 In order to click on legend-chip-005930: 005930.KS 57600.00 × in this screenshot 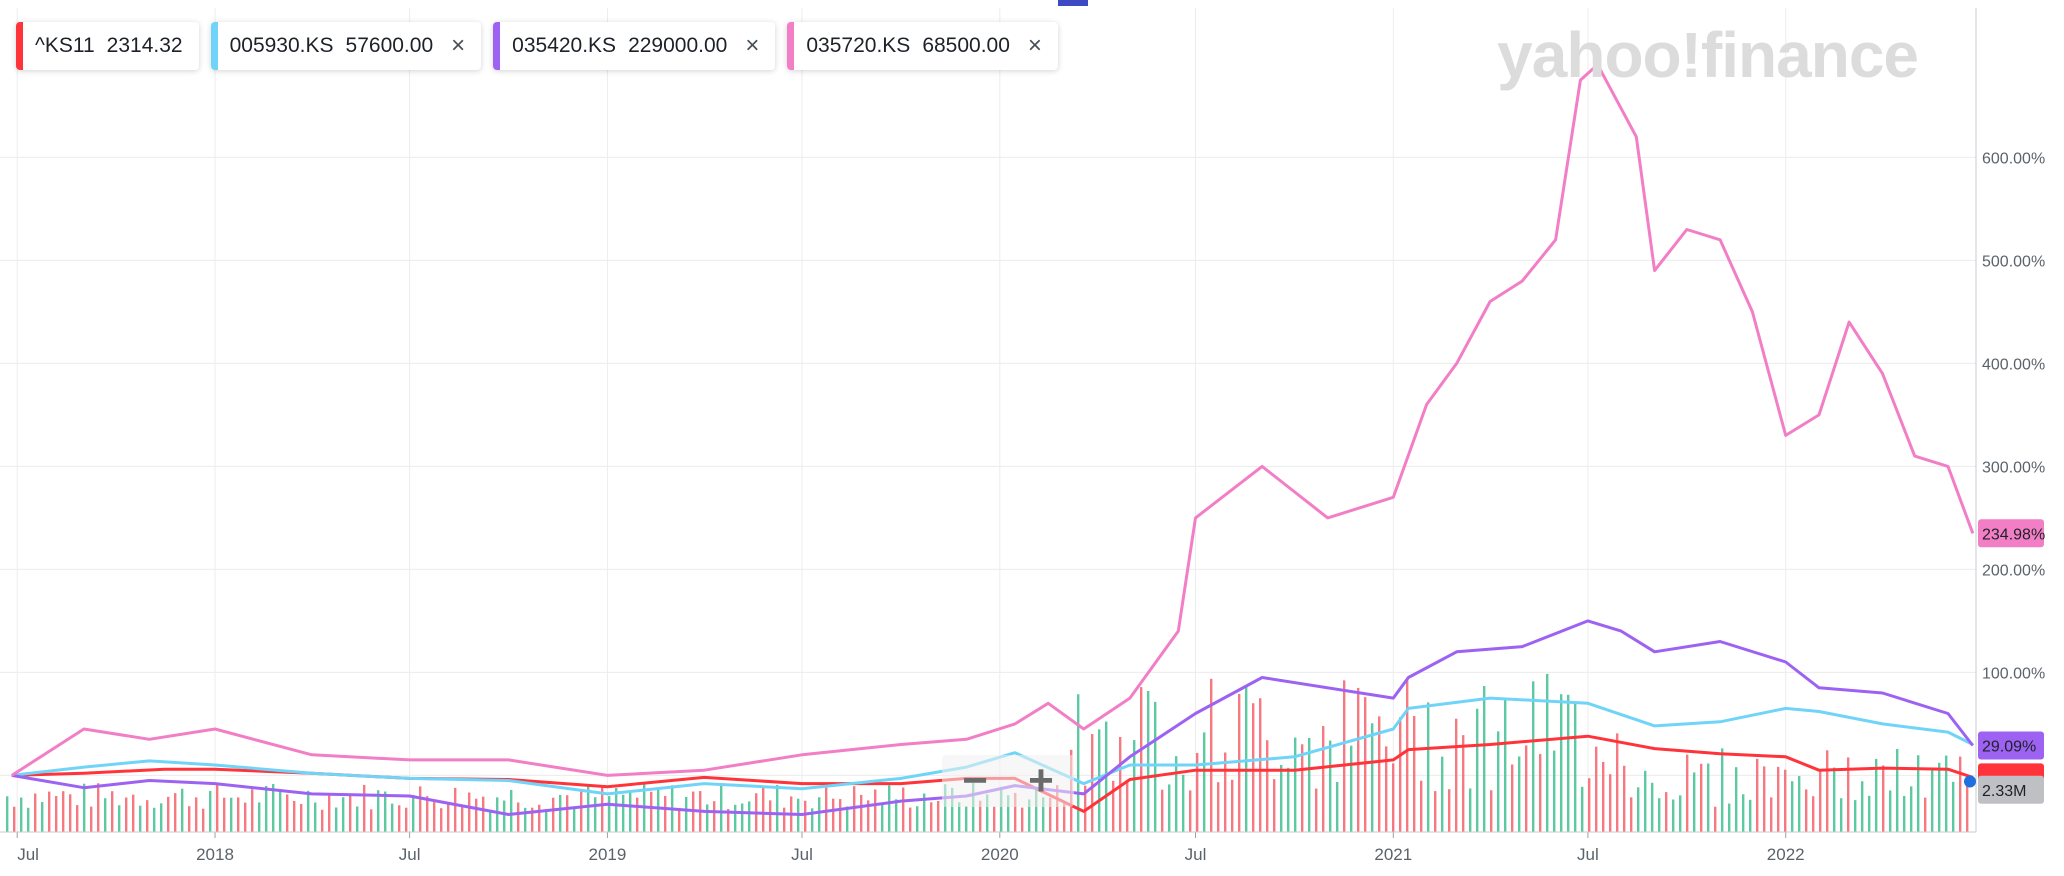, I will do `click(346, 46)`.